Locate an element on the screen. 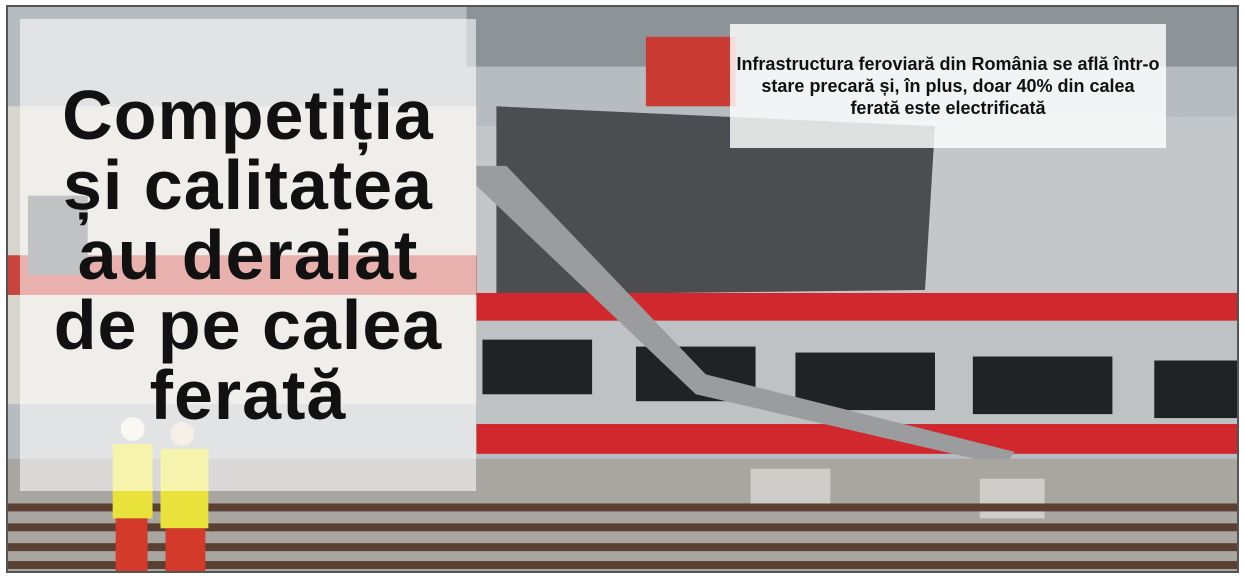 This screenshot has height=578, width=1245. red-truck is located at coordinates (690, 71).